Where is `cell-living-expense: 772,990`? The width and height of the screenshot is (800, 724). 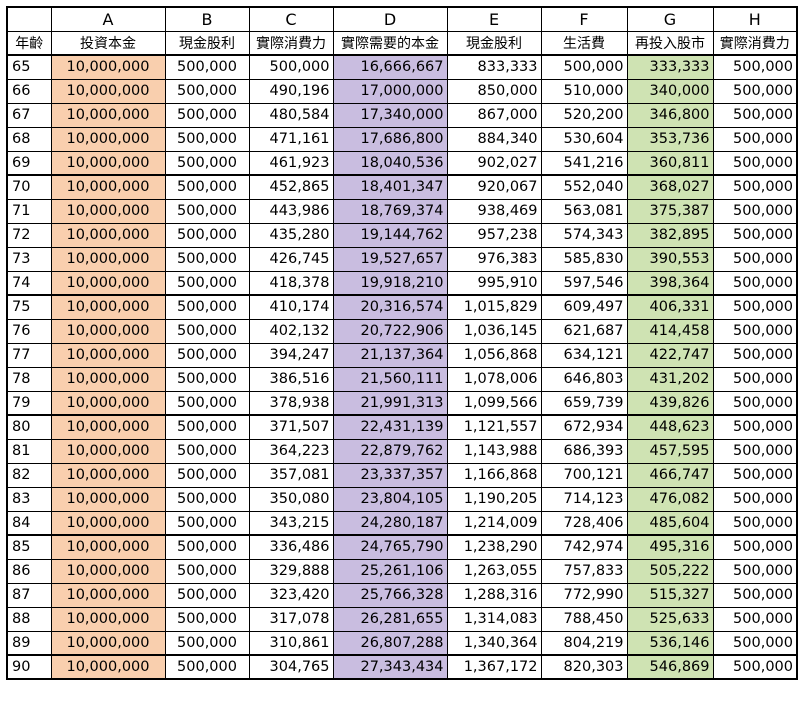 cell-living-expense: 772,990 is located at coordinates (584, 595).